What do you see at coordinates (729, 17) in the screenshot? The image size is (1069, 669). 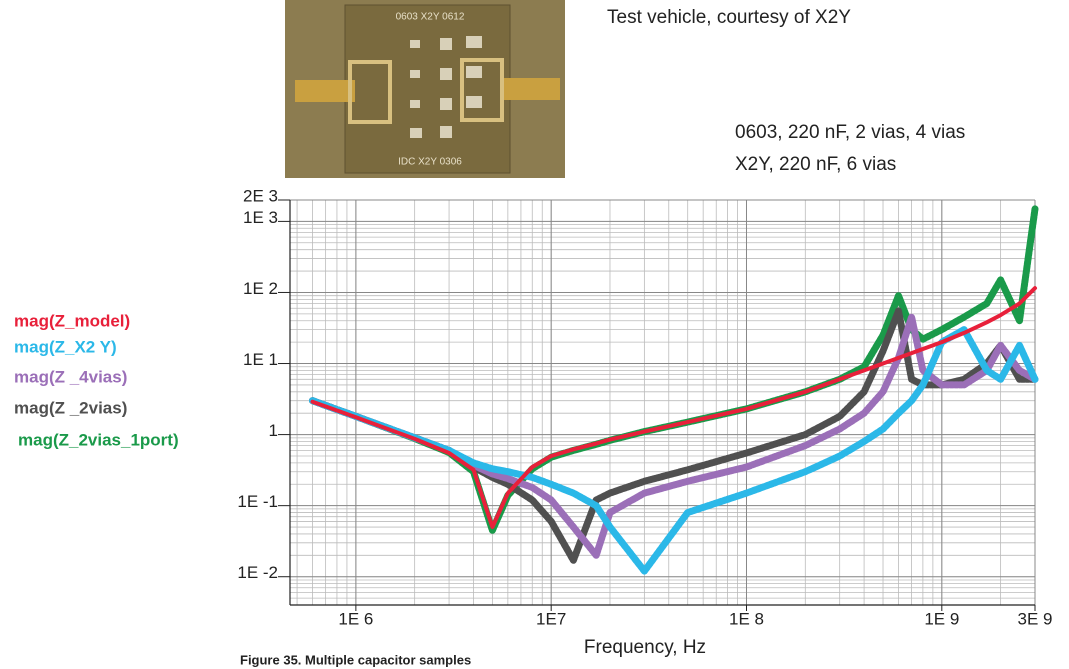 I see `caption: Test vehicle, courtesy of X2Y` at bounding box center [729, 17].